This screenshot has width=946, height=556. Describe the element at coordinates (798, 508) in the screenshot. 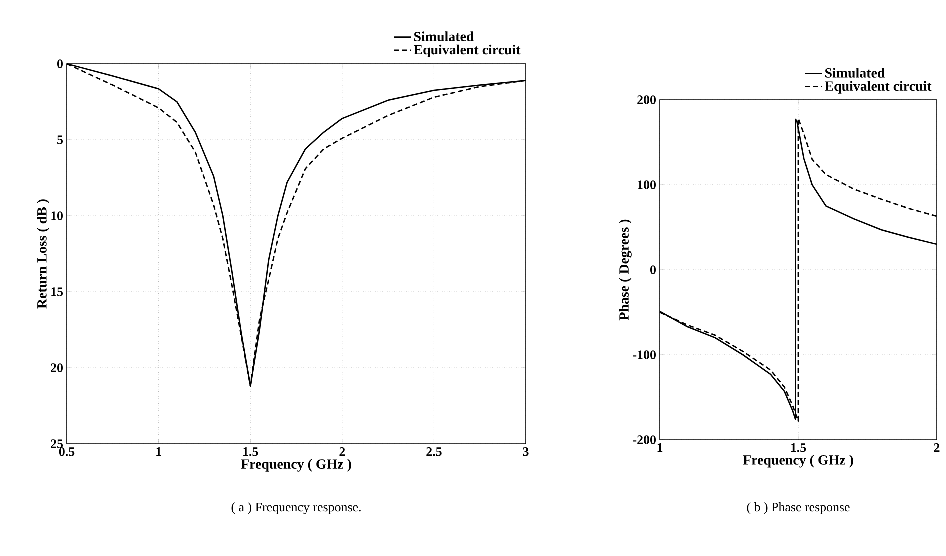

I see `text: ( b ) Phase response` at that location.